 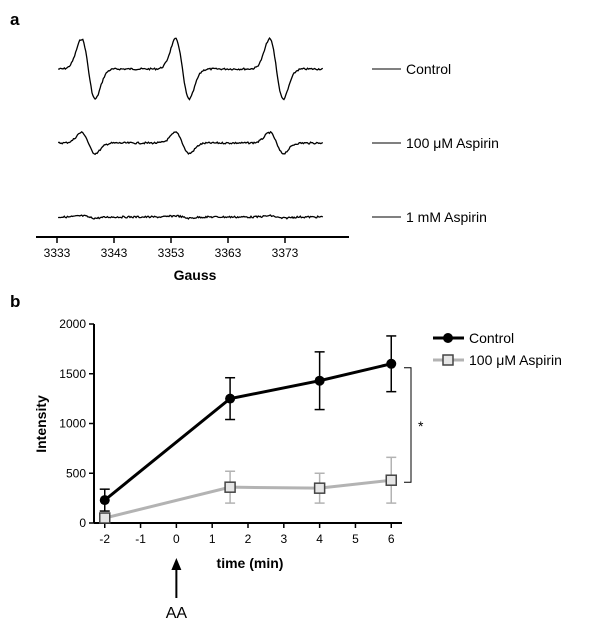 I want to click on x-tick-label: -2, so click(x=104, y=539).